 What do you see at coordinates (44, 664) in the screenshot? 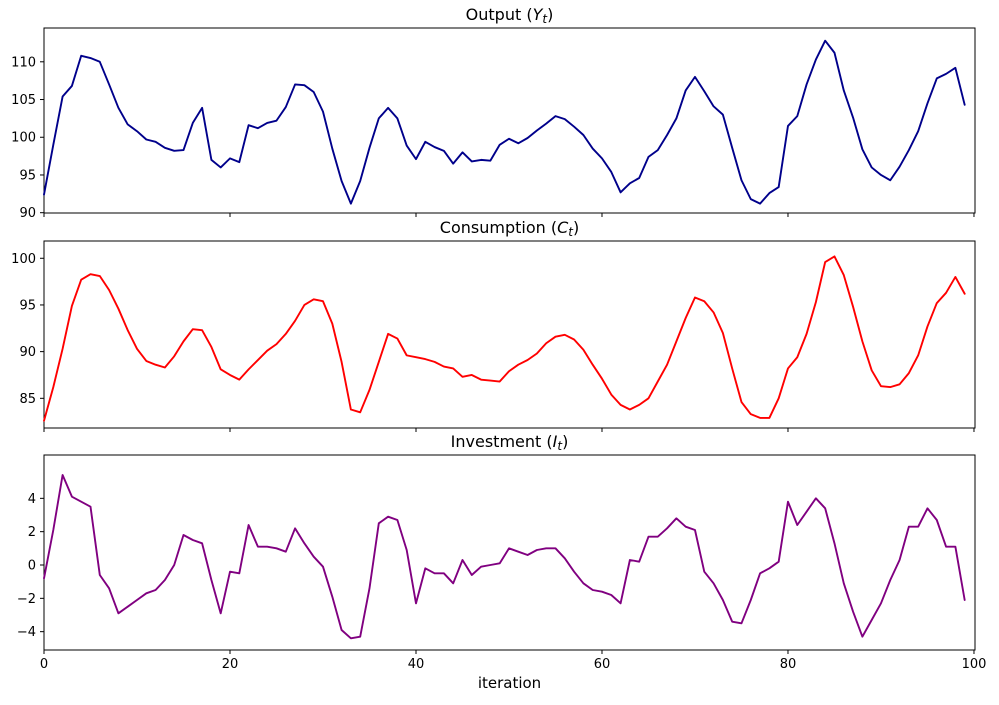
I see `x-tick-label: 0` at bounding box center [44, 664].